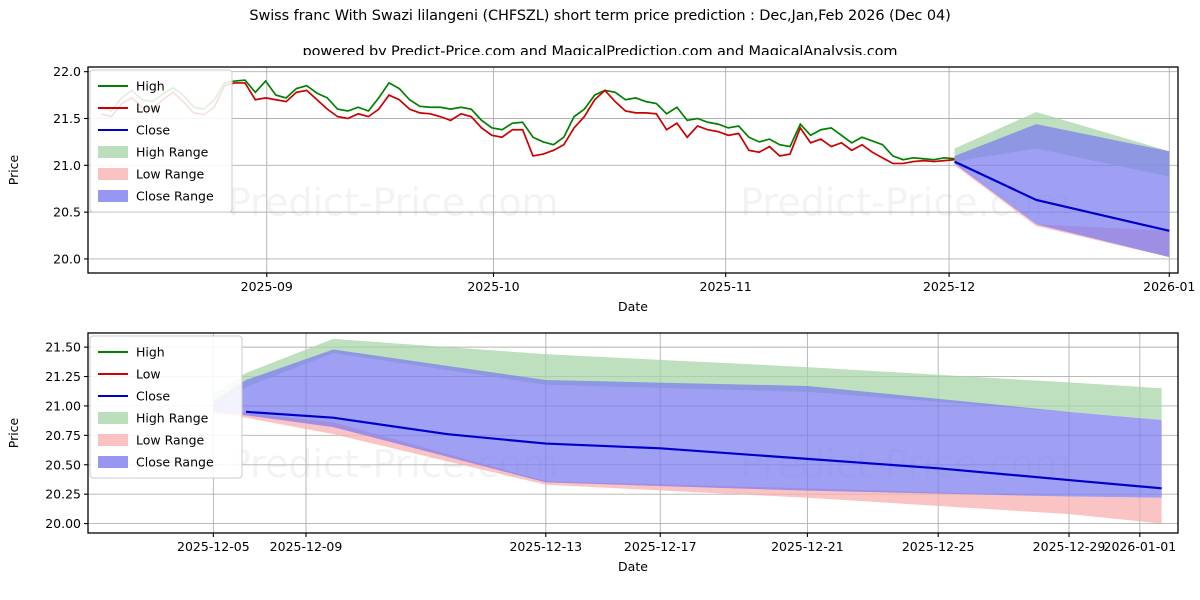  I want to click on y-tick-label: 20.00, so click(63, 523).